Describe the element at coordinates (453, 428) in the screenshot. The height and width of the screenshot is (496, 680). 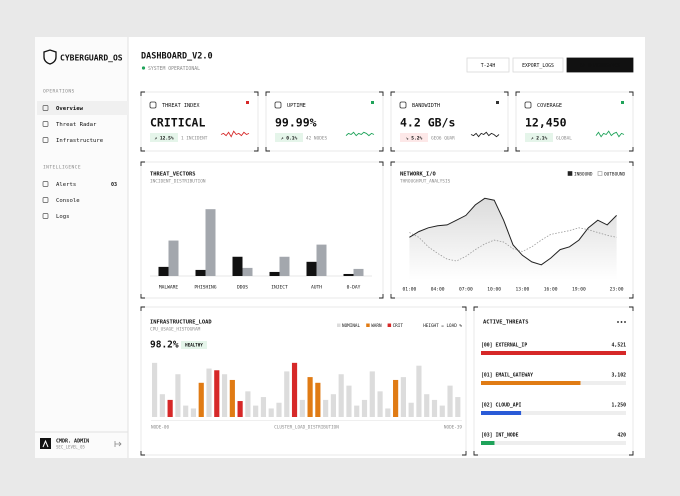
I see `axis-label: NODE-39` at that location.